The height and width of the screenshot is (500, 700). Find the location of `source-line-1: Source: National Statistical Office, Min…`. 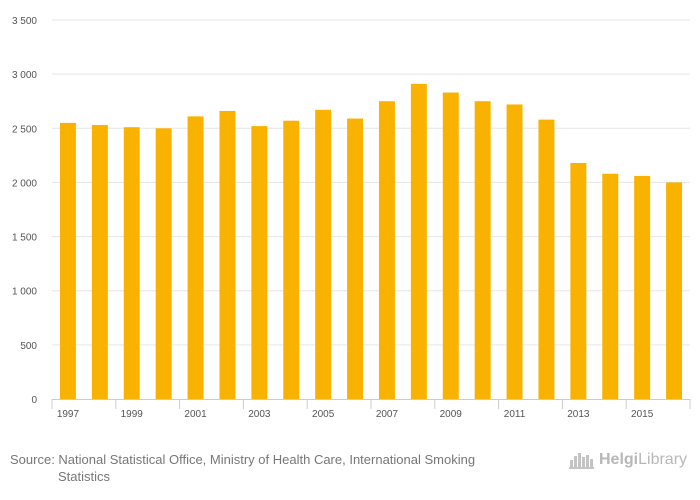

source-line-1: Source: National Statistical Office, Min… is located at coordinates (243, 459).